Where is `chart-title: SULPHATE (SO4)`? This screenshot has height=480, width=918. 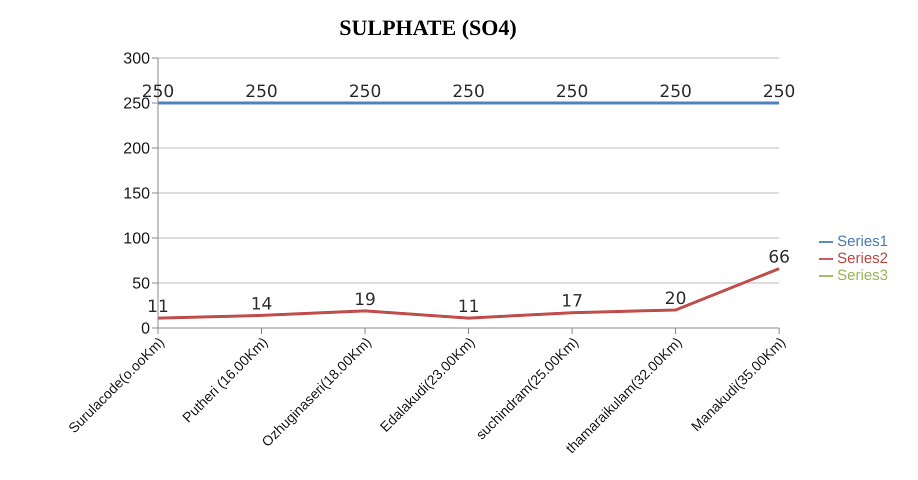 chart-title: SULPHATE (SO4) is located at coordinates (428, 28).